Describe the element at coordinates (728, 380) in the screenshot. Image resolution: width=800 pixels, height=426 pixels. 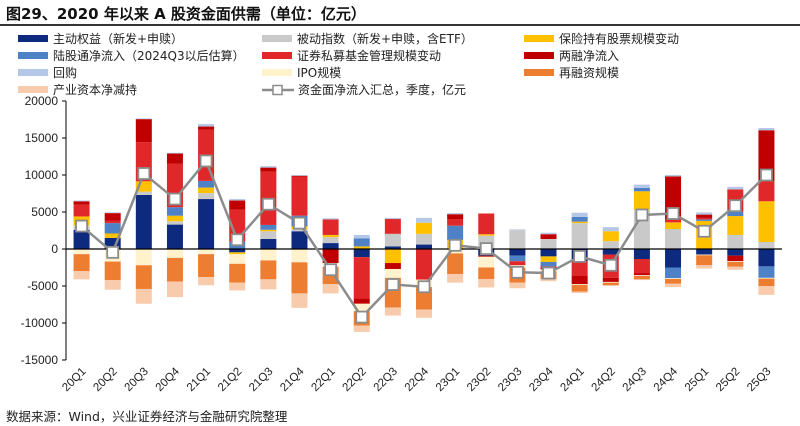
I see `x-tick-label: 25Q2` at that location.